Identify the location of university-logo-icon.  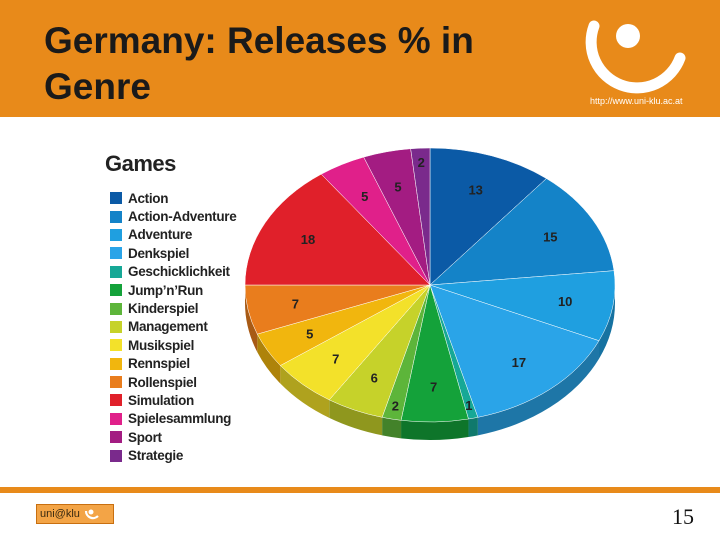
(635, 57).